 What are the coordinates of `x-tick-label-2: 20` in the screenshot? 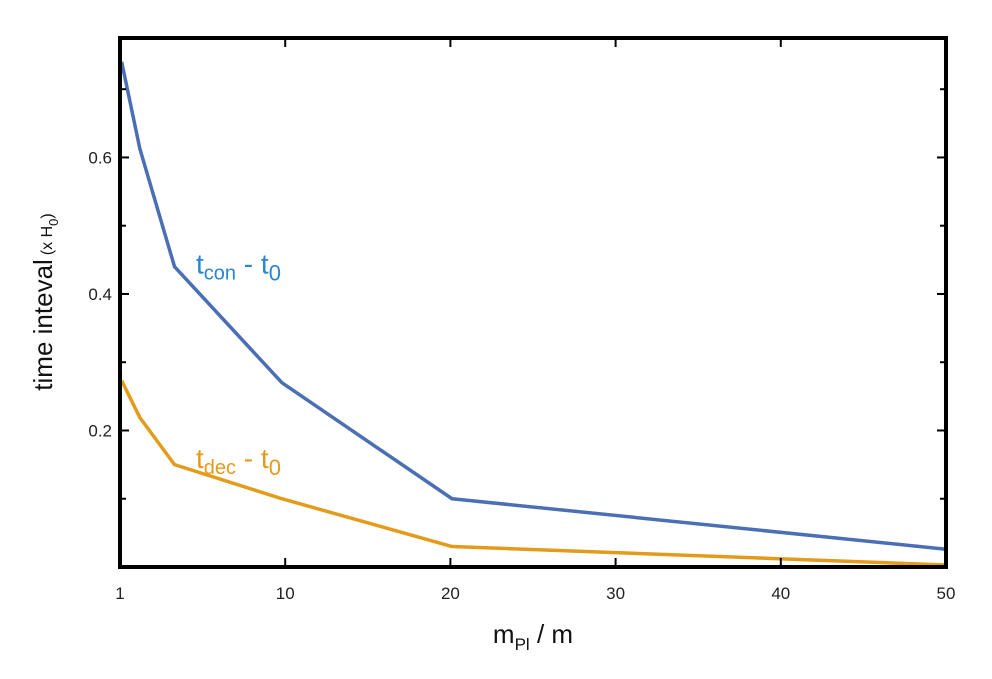 It's located at (450, 593).